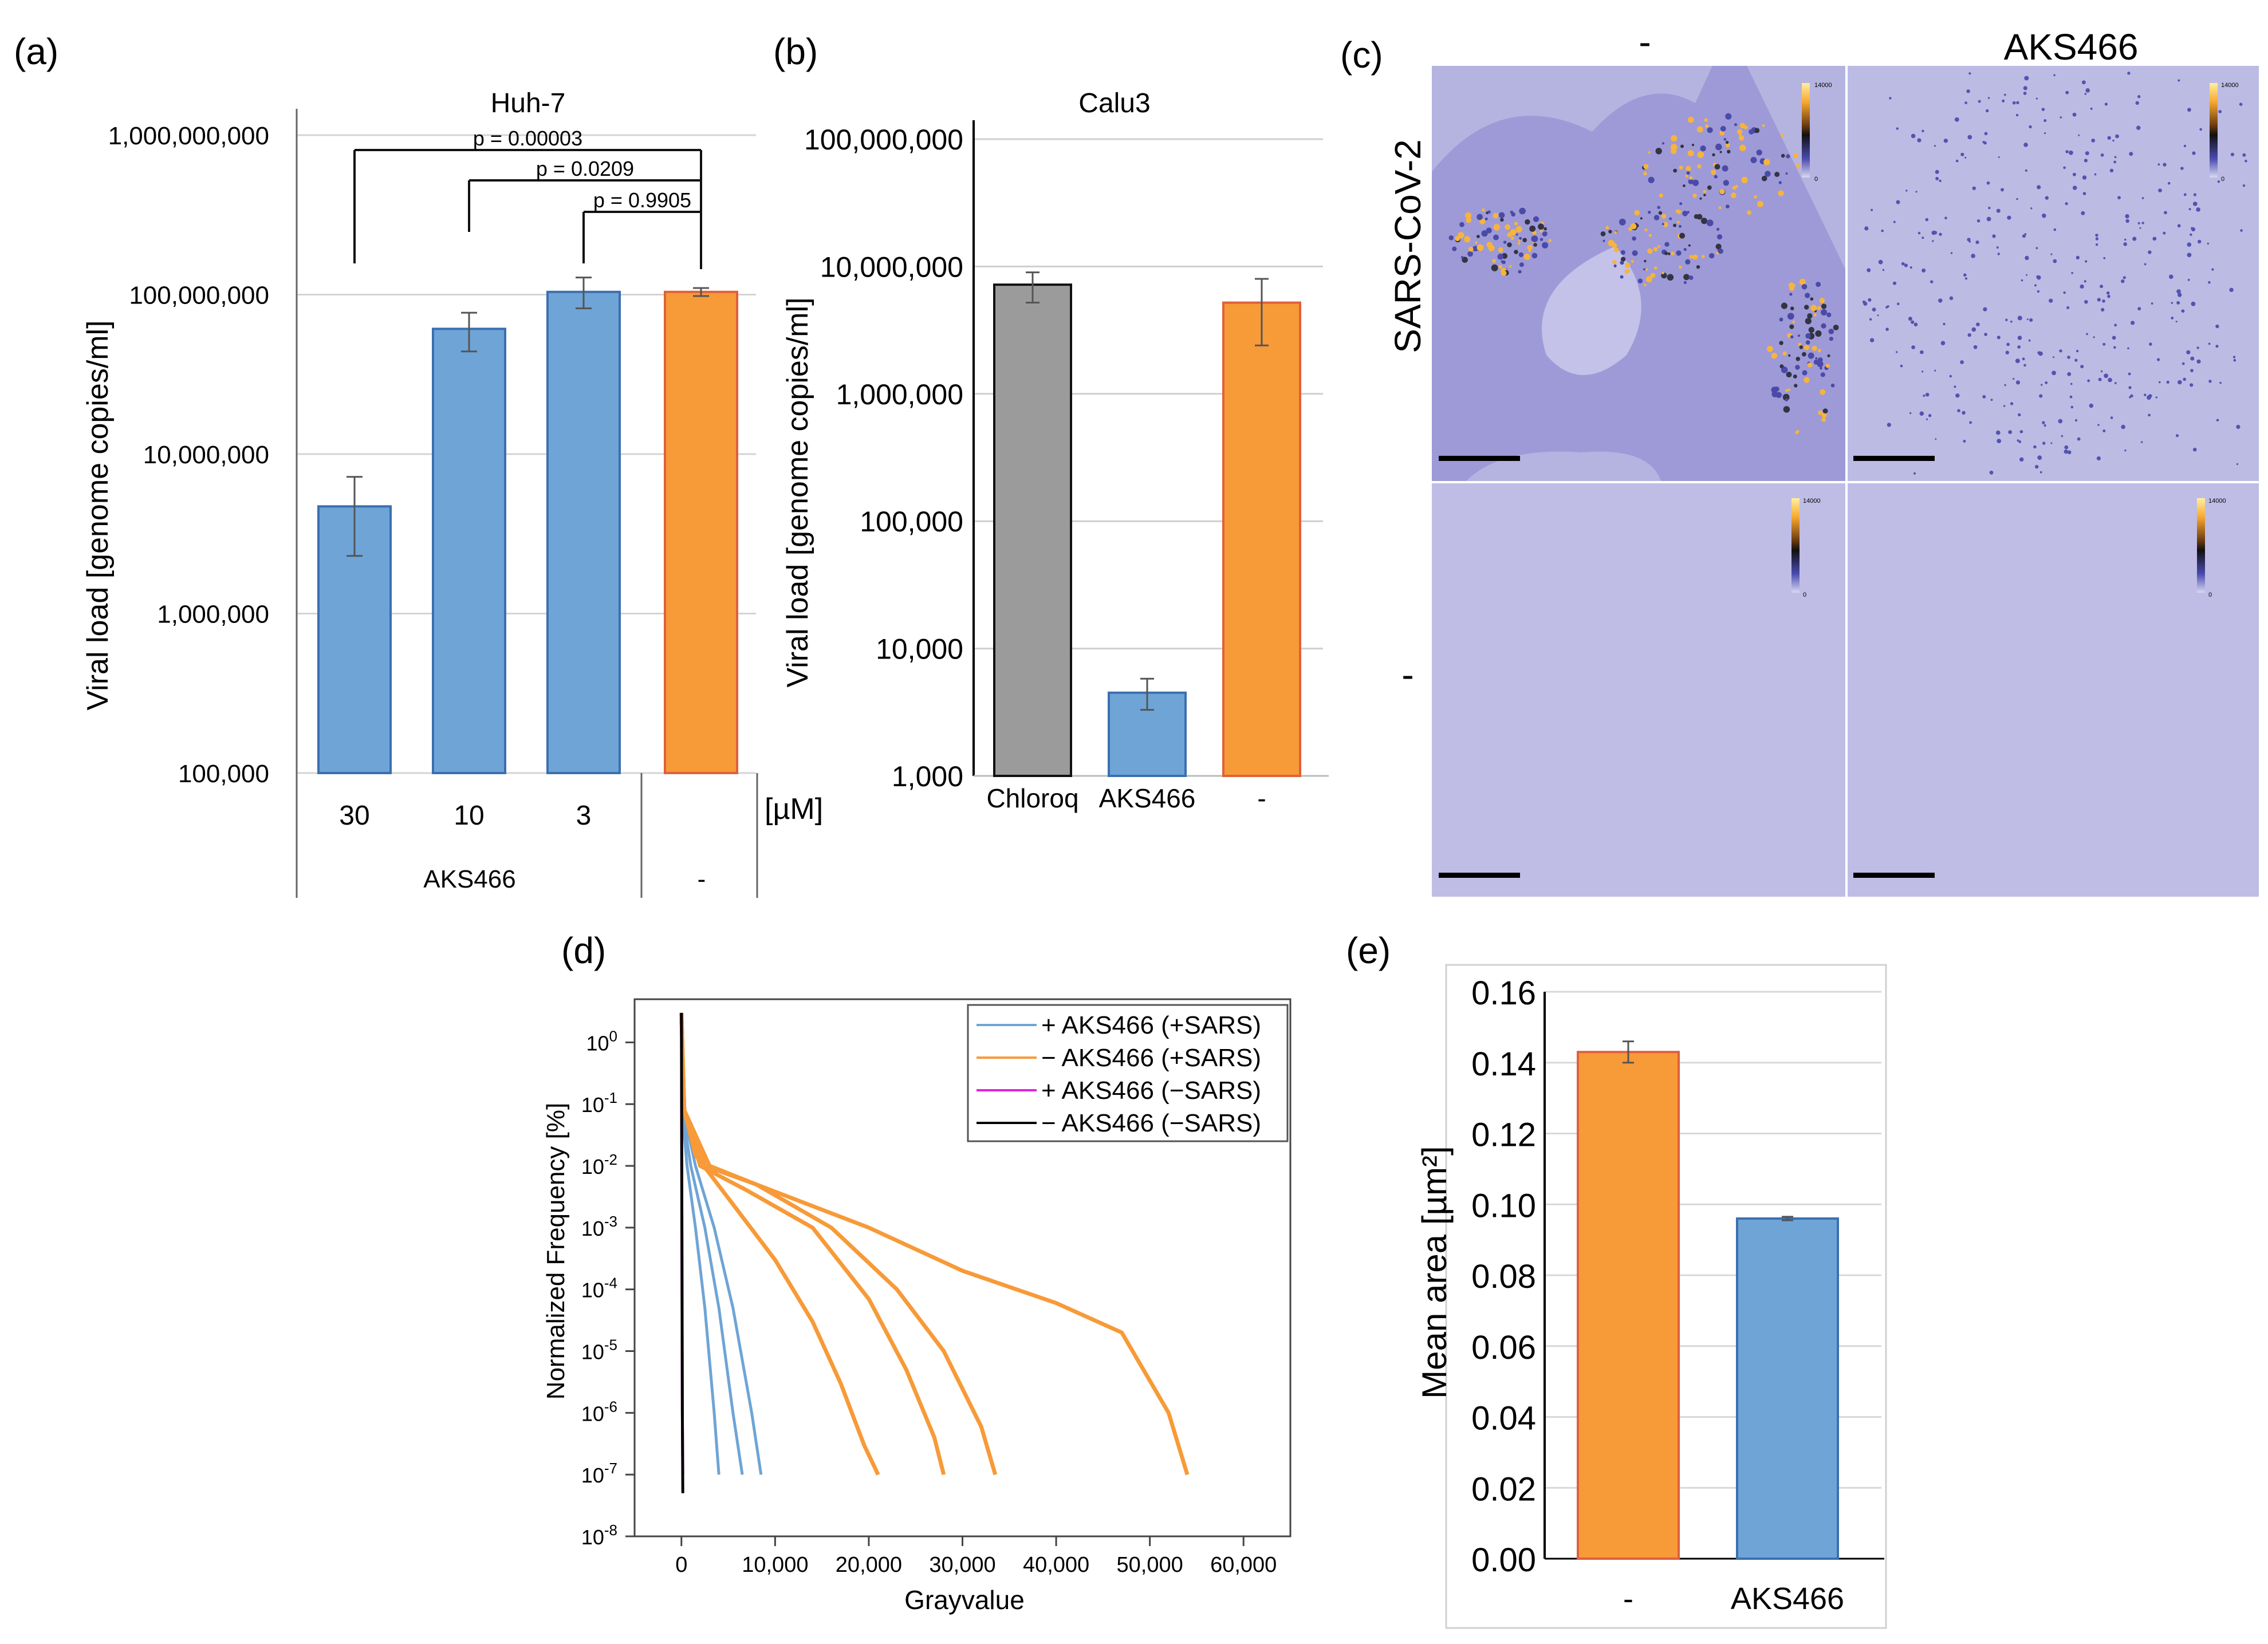  What do you see at coordinates (884, 140) in the screenshot?
I see `panel-b-ytick-label: 100,000,000` at bounding box center [884, 140].